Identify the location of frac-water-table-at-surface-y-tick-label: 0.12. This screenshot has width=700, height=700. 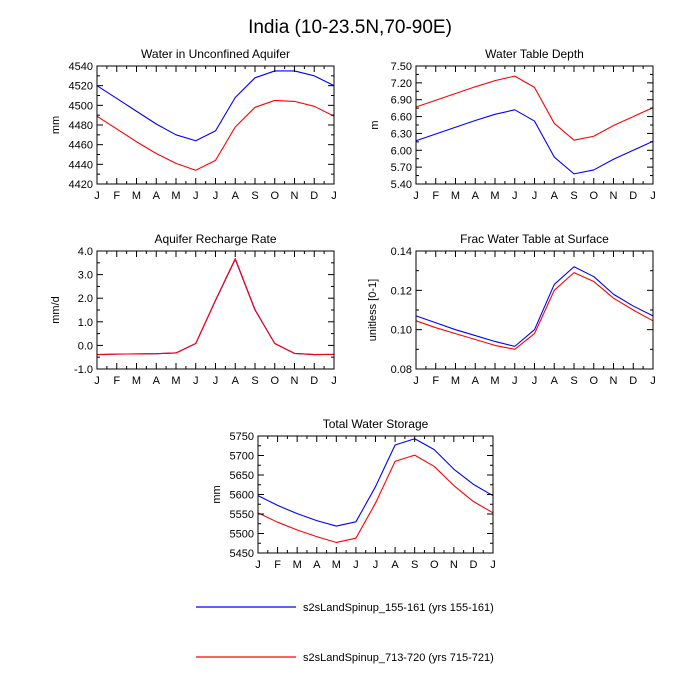
(401, 291).